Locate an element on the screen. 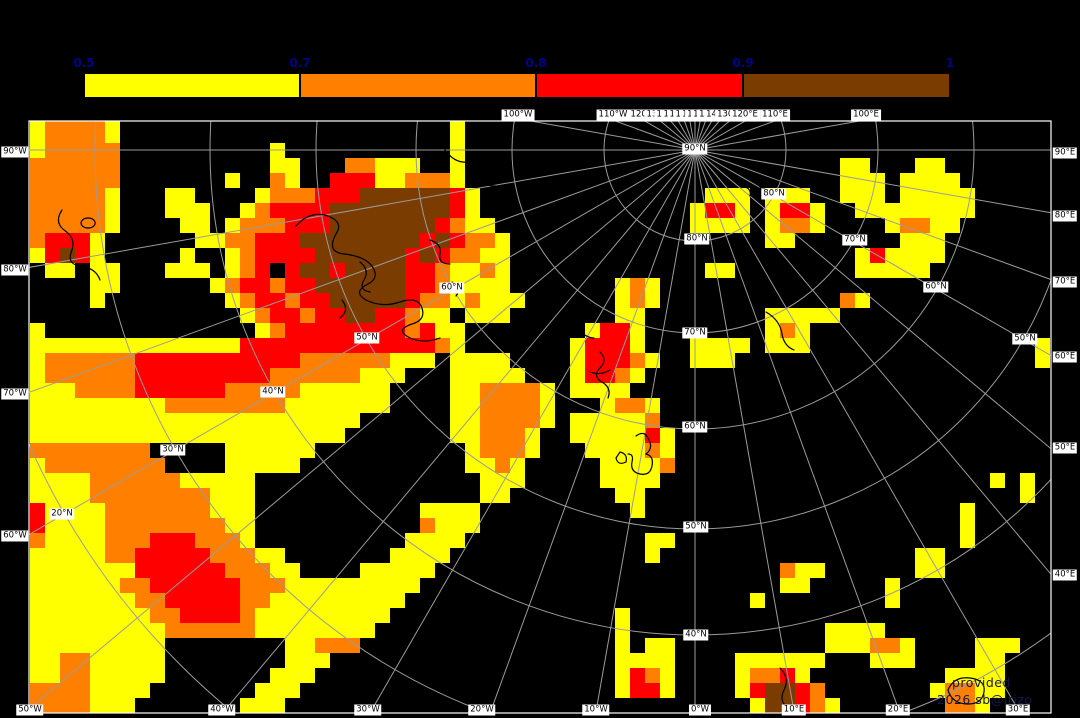  longitude-label-bottom: 30°E is located at coordinates (1018, 710).